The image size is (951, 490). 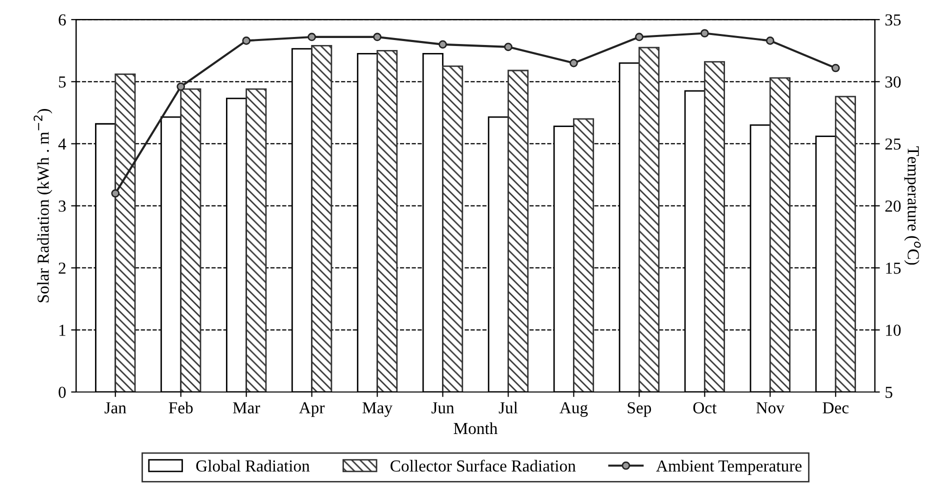 What do you see at coordinates (62, 82) in the screenshot?
I see `y-tick-label: 5` at bounding box center [62, 82].